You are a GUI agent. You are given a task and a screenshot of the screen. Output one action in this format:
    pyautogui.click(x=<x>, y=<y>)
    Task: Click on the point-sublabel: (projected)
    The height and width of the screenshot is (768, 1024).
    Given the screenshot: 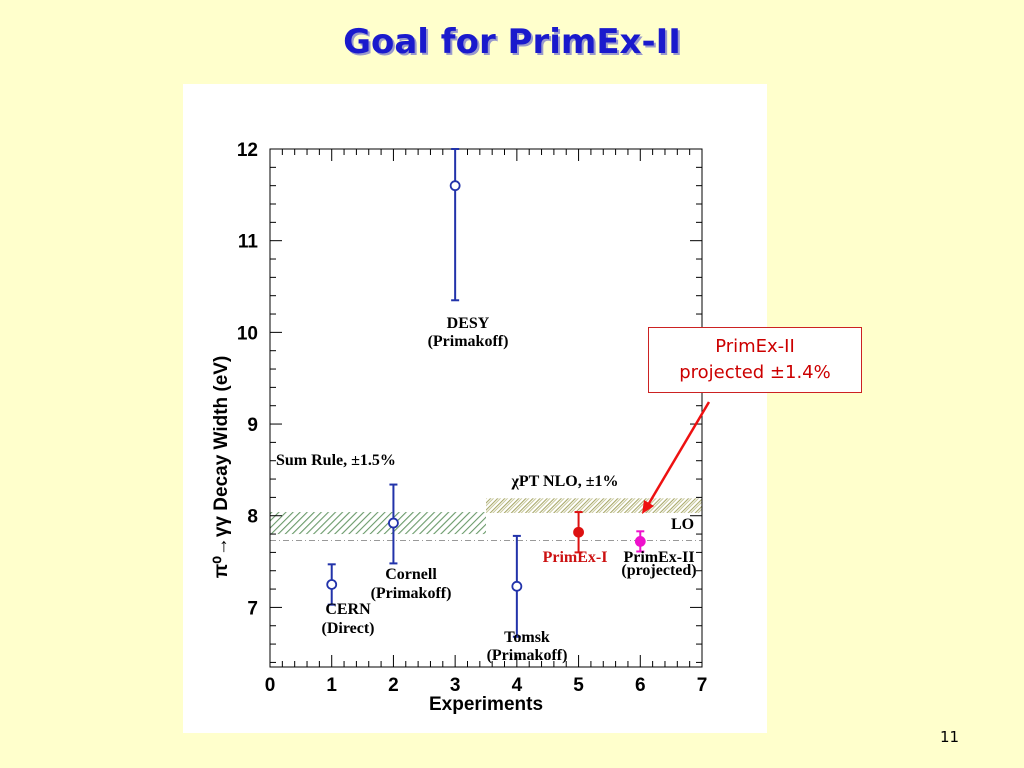 What is the action you would take?
    pyautogui.click(x=658, y=570)
    